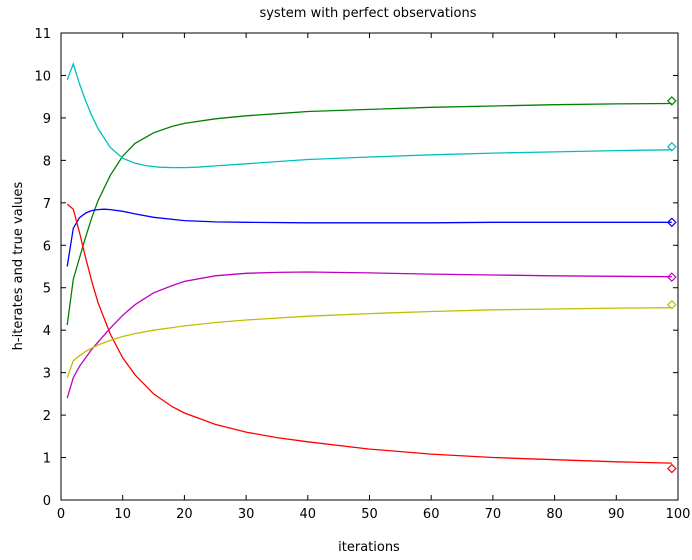  What do you see at coordinates (246, 514) in the screenshot?
I see `x-tick-label: 30` at bounding box center [246, 514].